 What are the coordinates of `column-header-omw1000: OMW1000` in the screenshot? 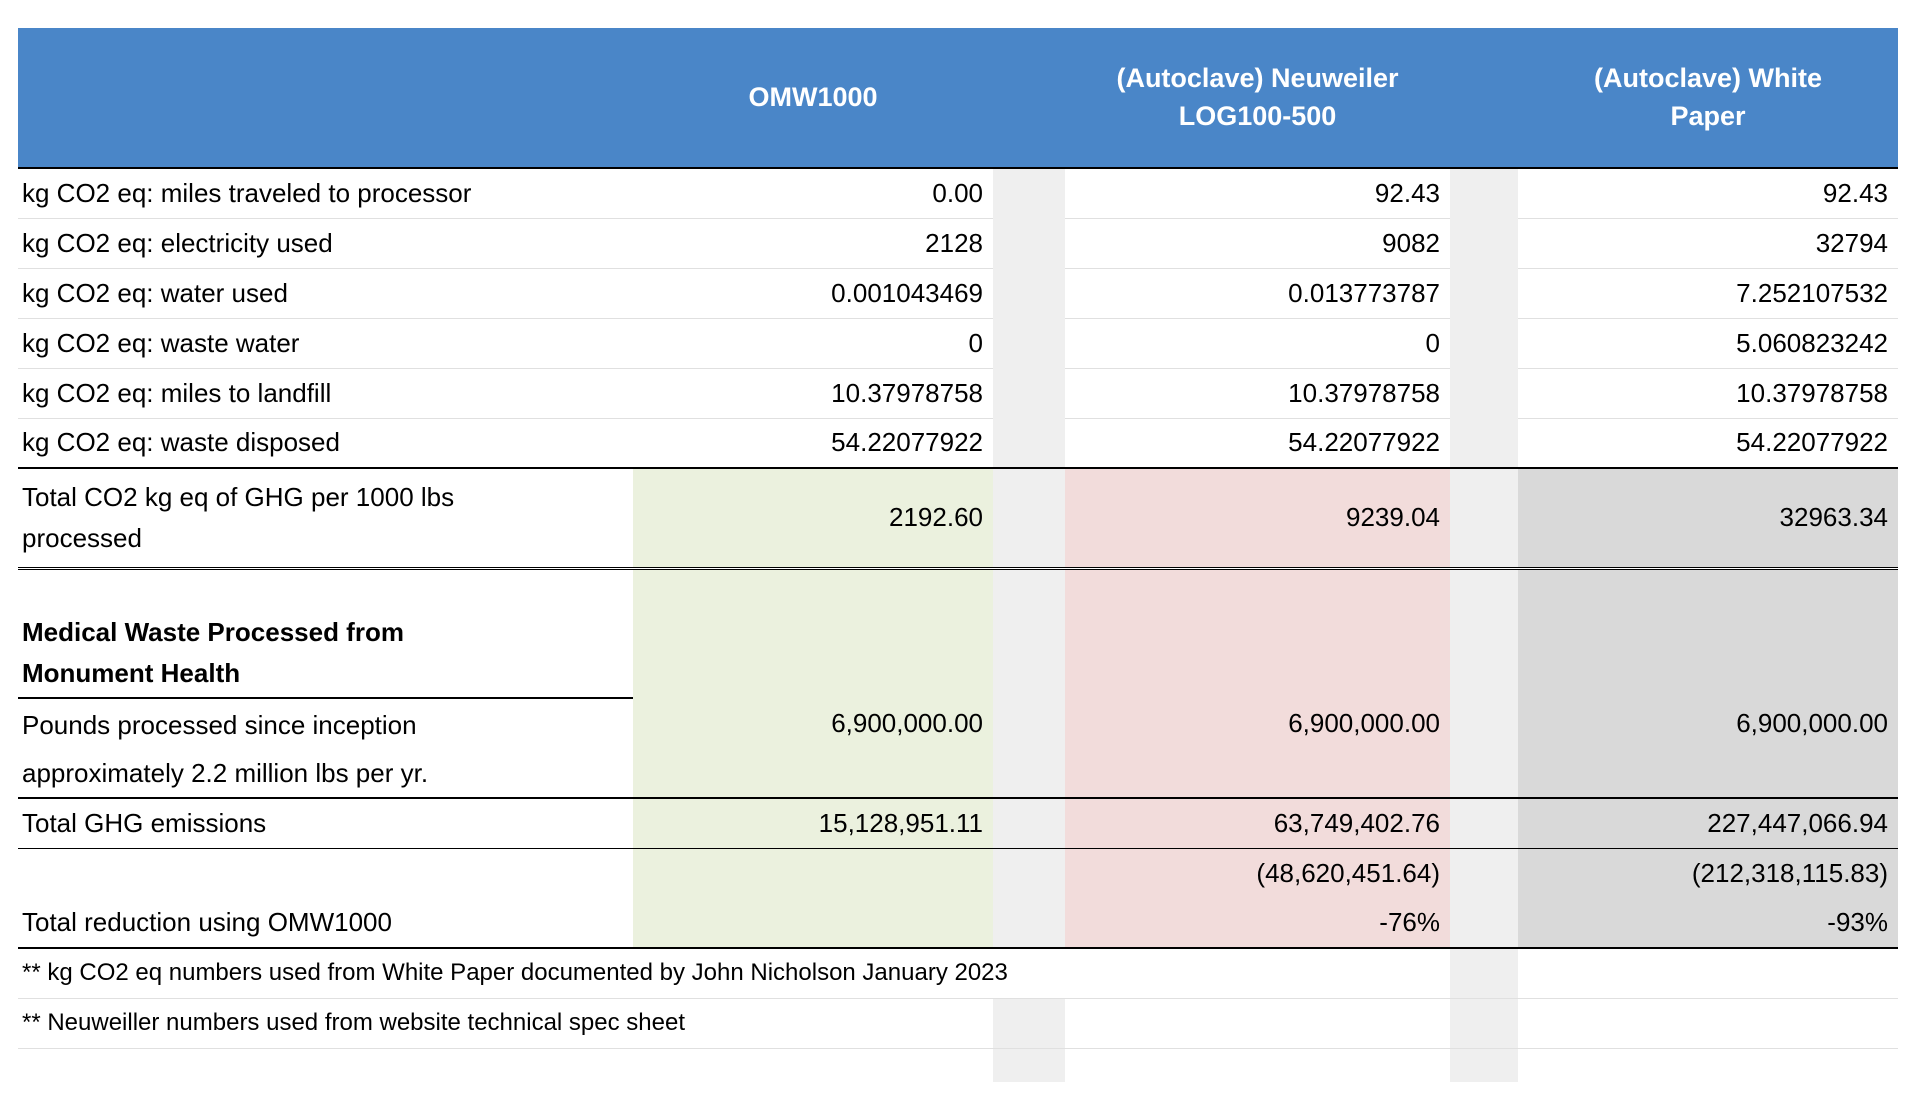 It's located at (813, 98).